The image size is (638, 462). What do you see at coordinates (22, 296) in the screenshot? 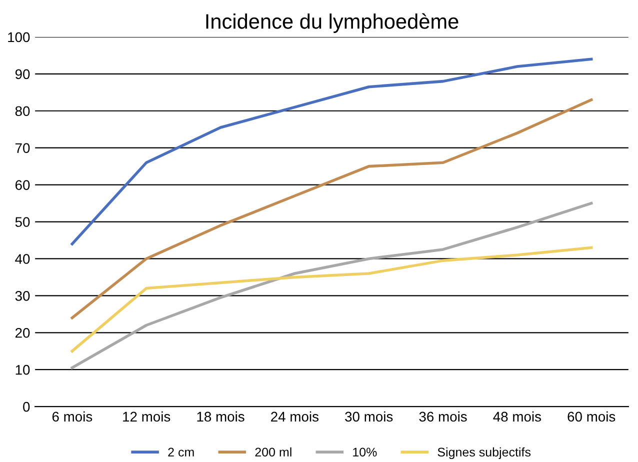
I see `y-tick-label: 30` at bounding box center [22, 296].